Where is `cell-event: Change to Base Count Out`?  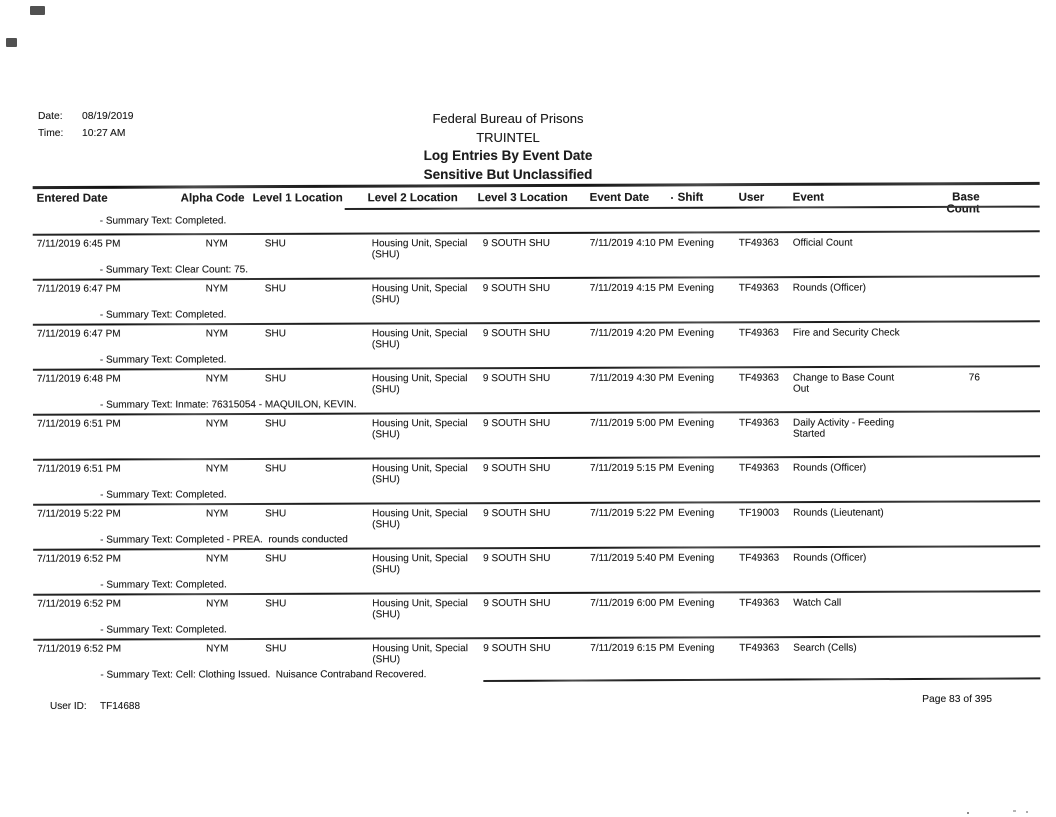 cell-event: Change to Base Count Out is located at coordinates (843, 383).